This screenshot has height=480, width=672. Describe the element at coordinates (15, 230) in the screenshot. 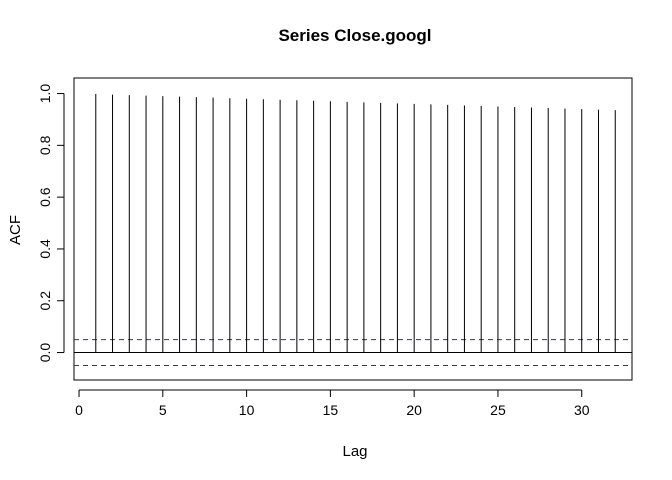

I see `y-axis-label: ACF` at that location.